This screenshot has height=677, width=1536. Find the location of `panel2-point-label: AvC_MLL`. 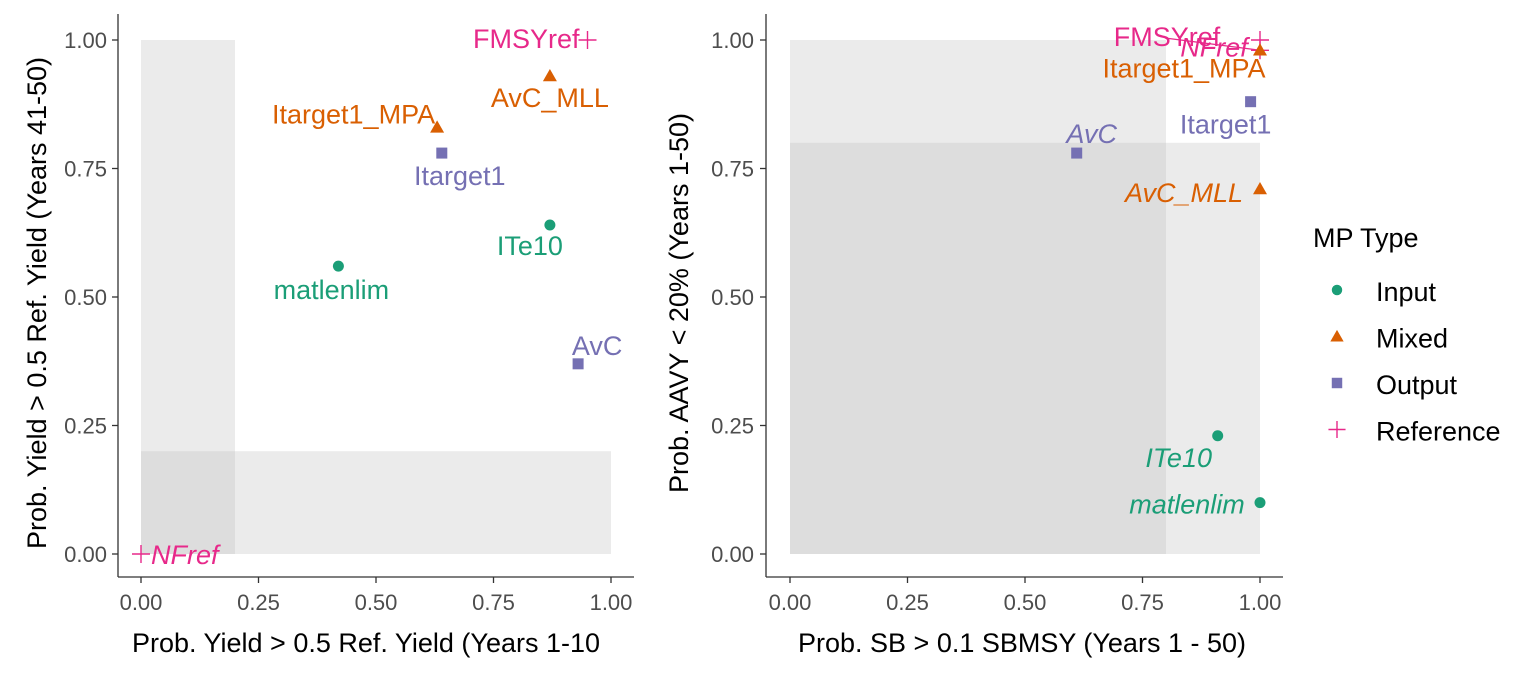

panel2-point-label: AvC_MLL is located at coordinates (1183, 193).